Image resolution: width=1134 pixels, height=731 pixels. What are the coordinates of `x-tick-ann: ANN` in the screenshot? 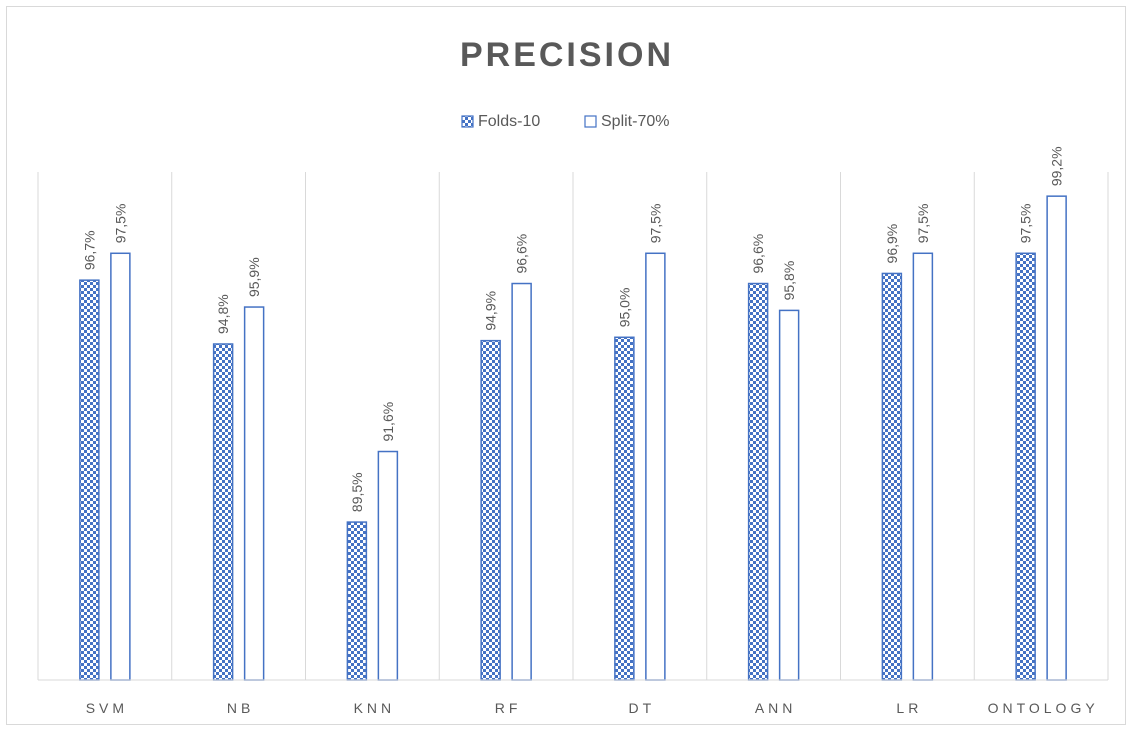 It's located at (776, 708).